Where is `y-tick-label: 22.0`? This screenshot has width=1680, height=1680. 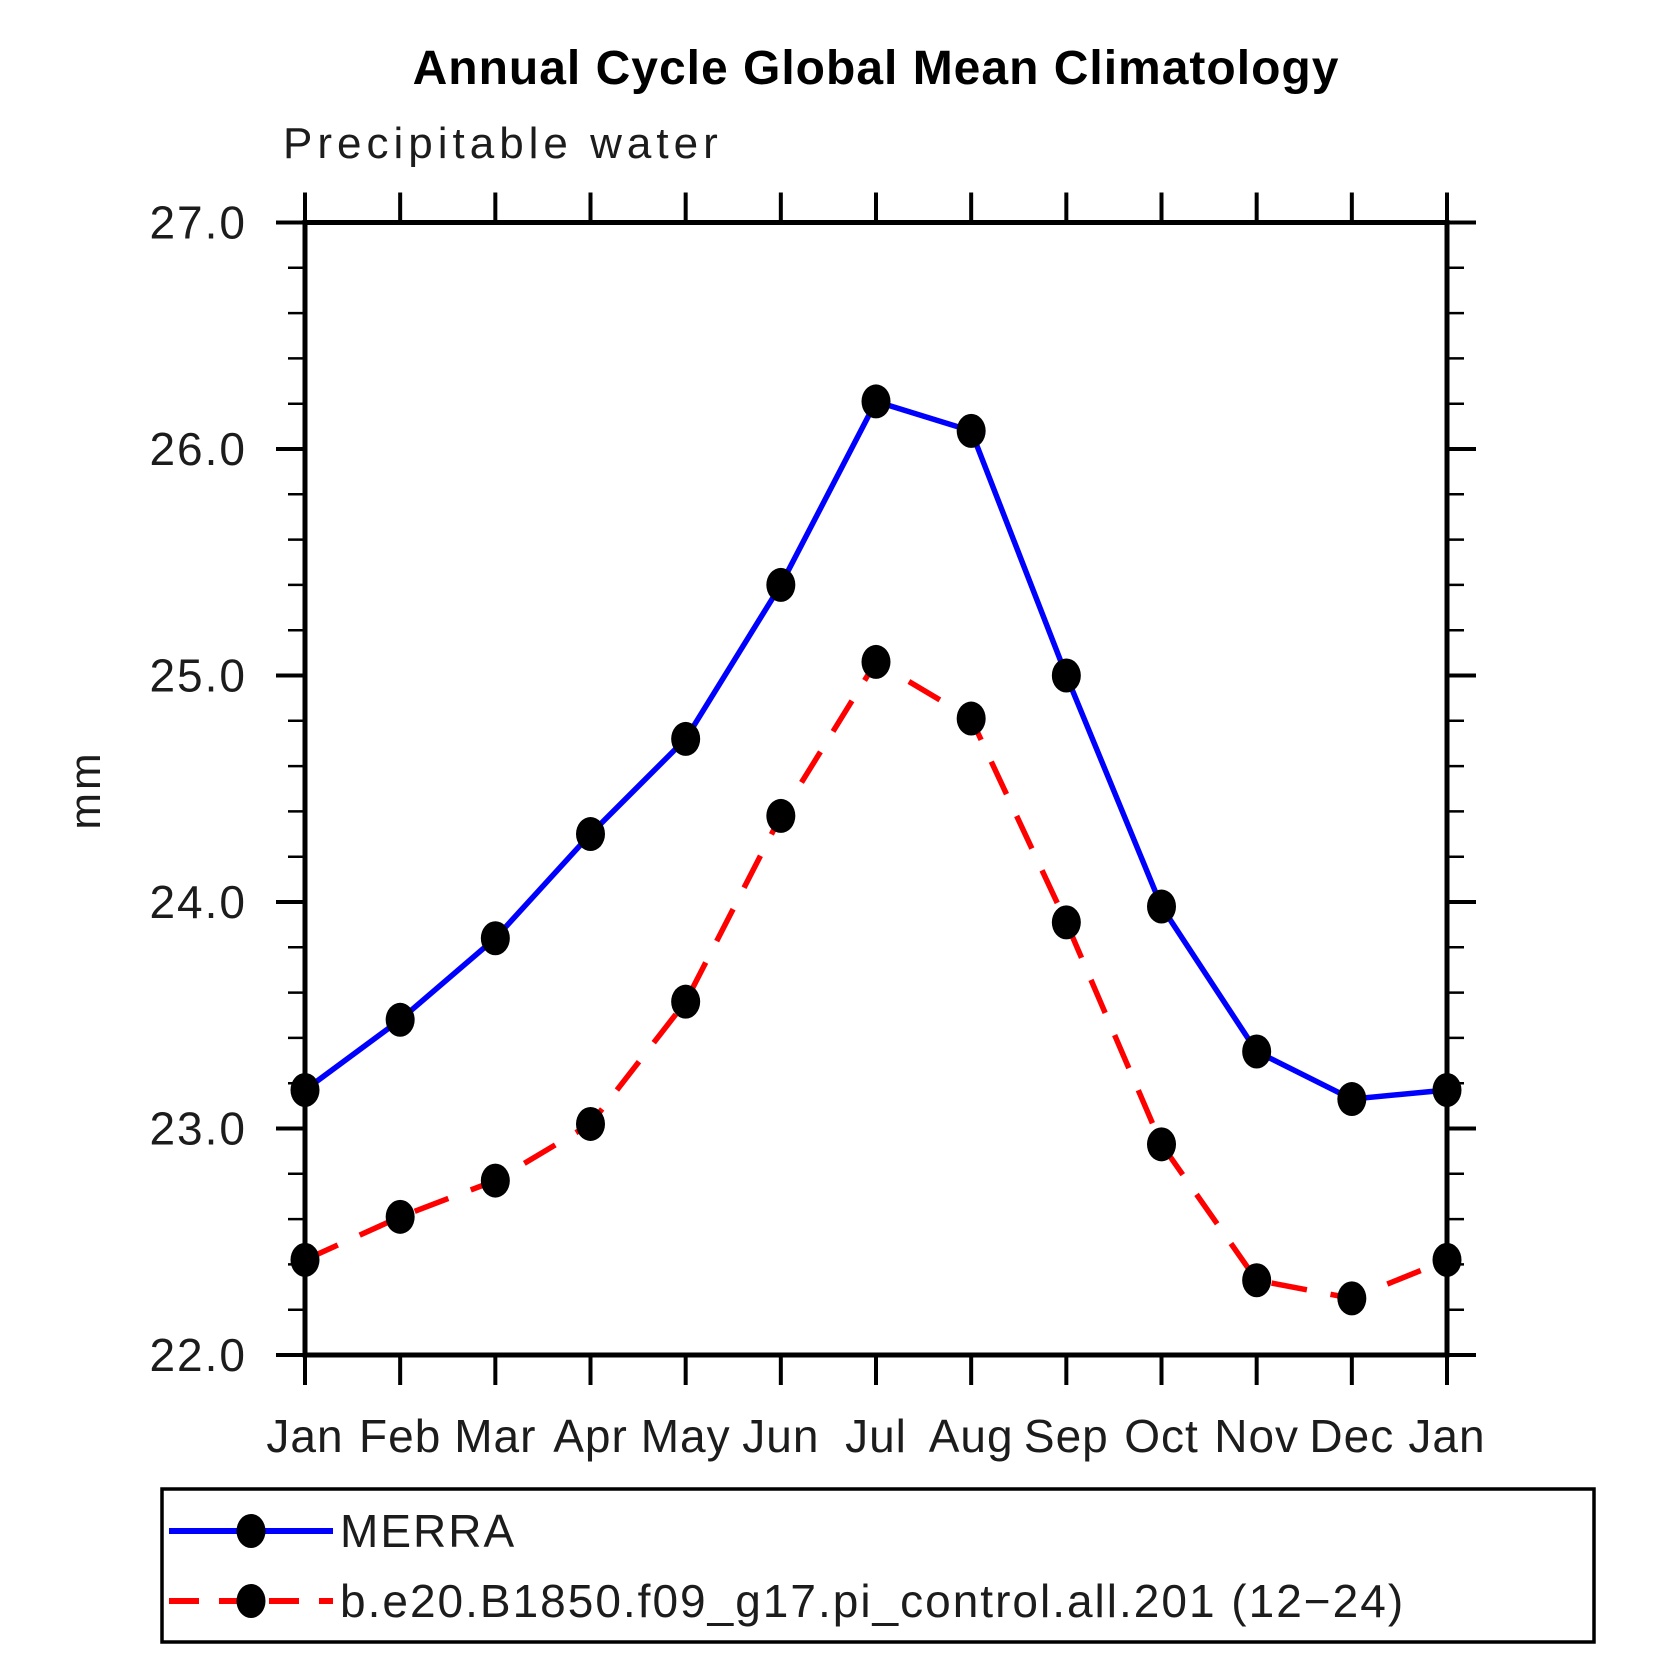
y-tick-label: 22.0 is located at coordinates (198, 1355).